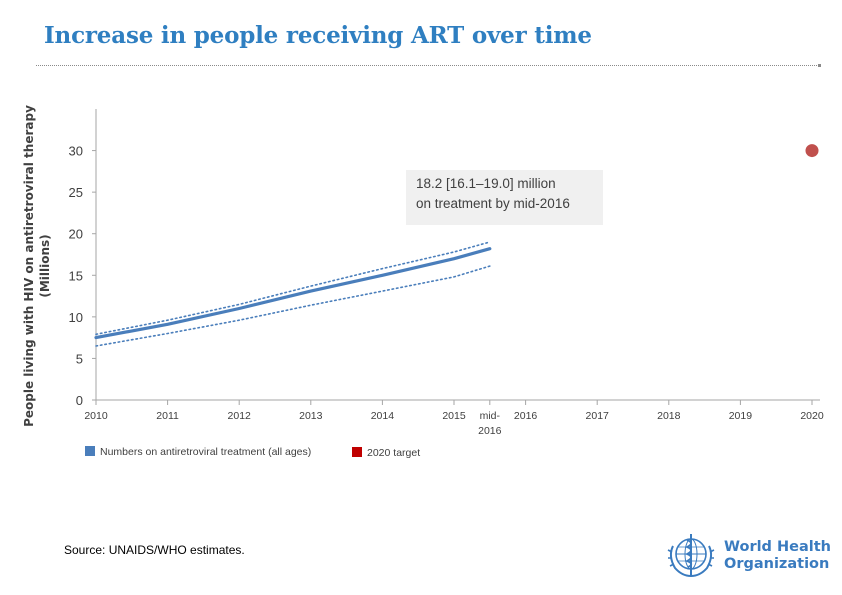 The width and height of the screenshot is (842, 595). What do you see at coordinates (812, 151) in the screenshot?
I see `target-2020-marker` at bounding box center [812, 151].